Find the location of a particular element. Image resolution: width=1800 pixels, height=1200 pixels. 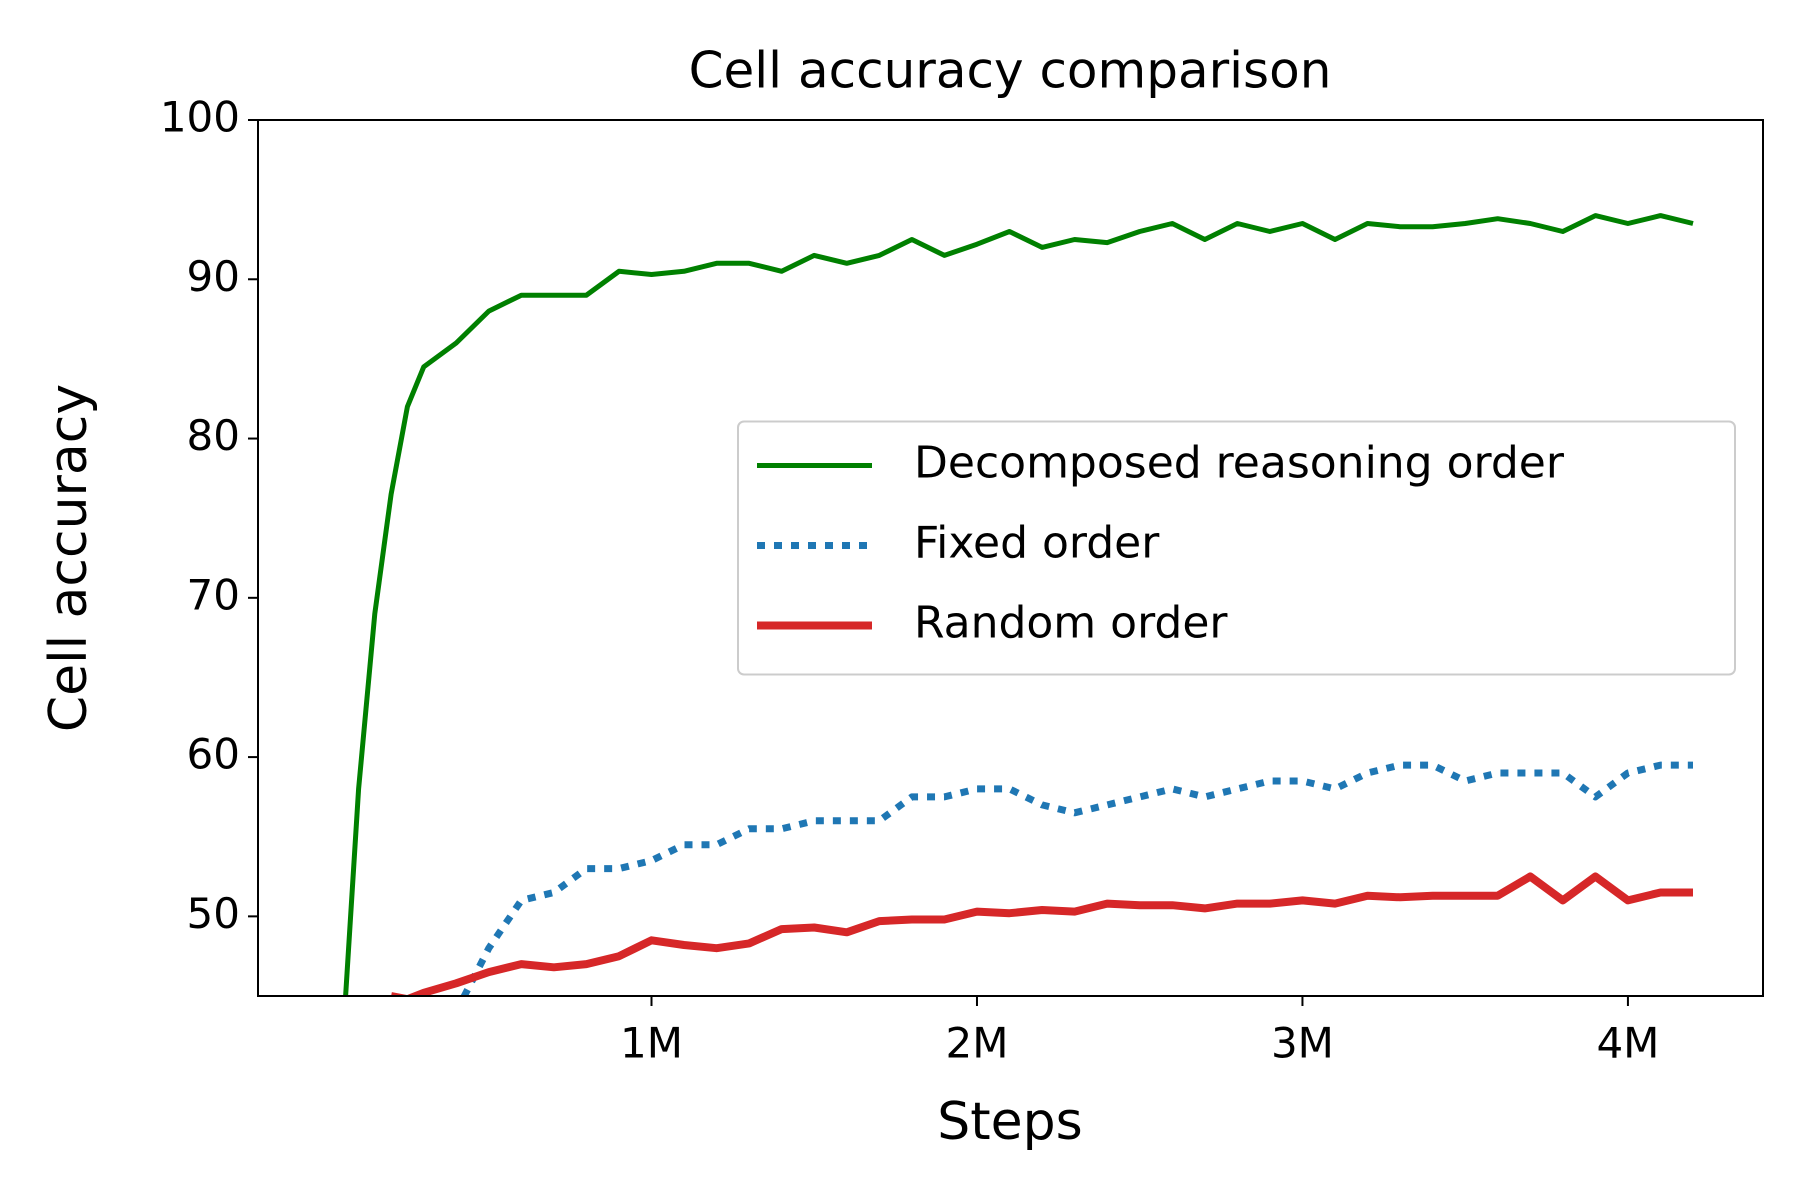

legend-box is located at coordinates (1236, 548).